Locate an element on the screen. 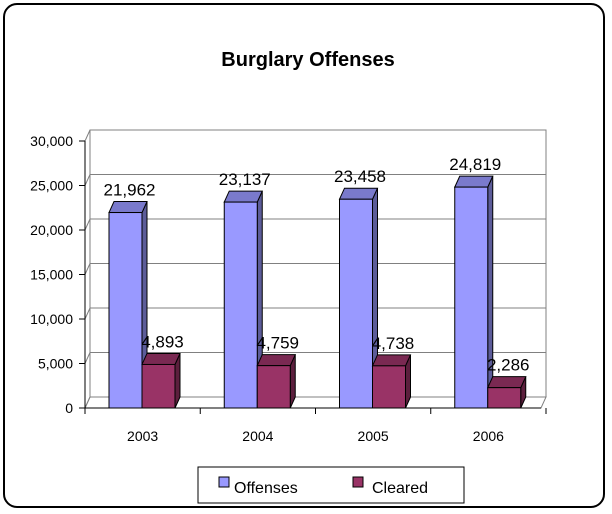 Image resolution: width=612 pixels, height=514 pixels. y-tick-label: 25,000 is located at coordinates (51, 186).